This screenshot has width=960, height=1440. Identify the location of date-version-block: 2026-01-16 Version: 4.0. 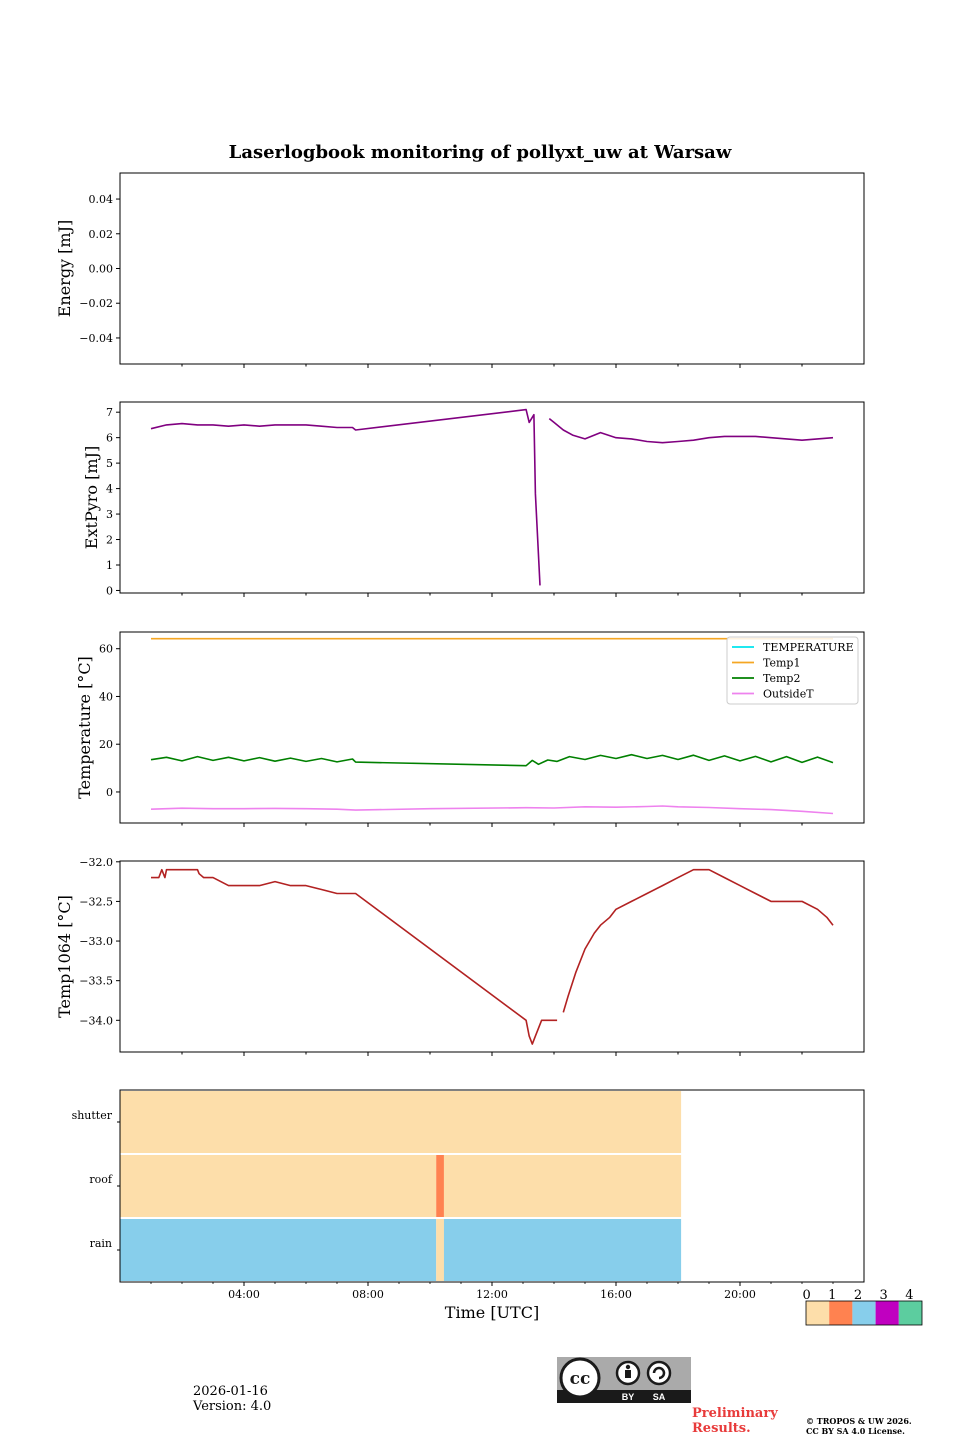
(232, 1399).